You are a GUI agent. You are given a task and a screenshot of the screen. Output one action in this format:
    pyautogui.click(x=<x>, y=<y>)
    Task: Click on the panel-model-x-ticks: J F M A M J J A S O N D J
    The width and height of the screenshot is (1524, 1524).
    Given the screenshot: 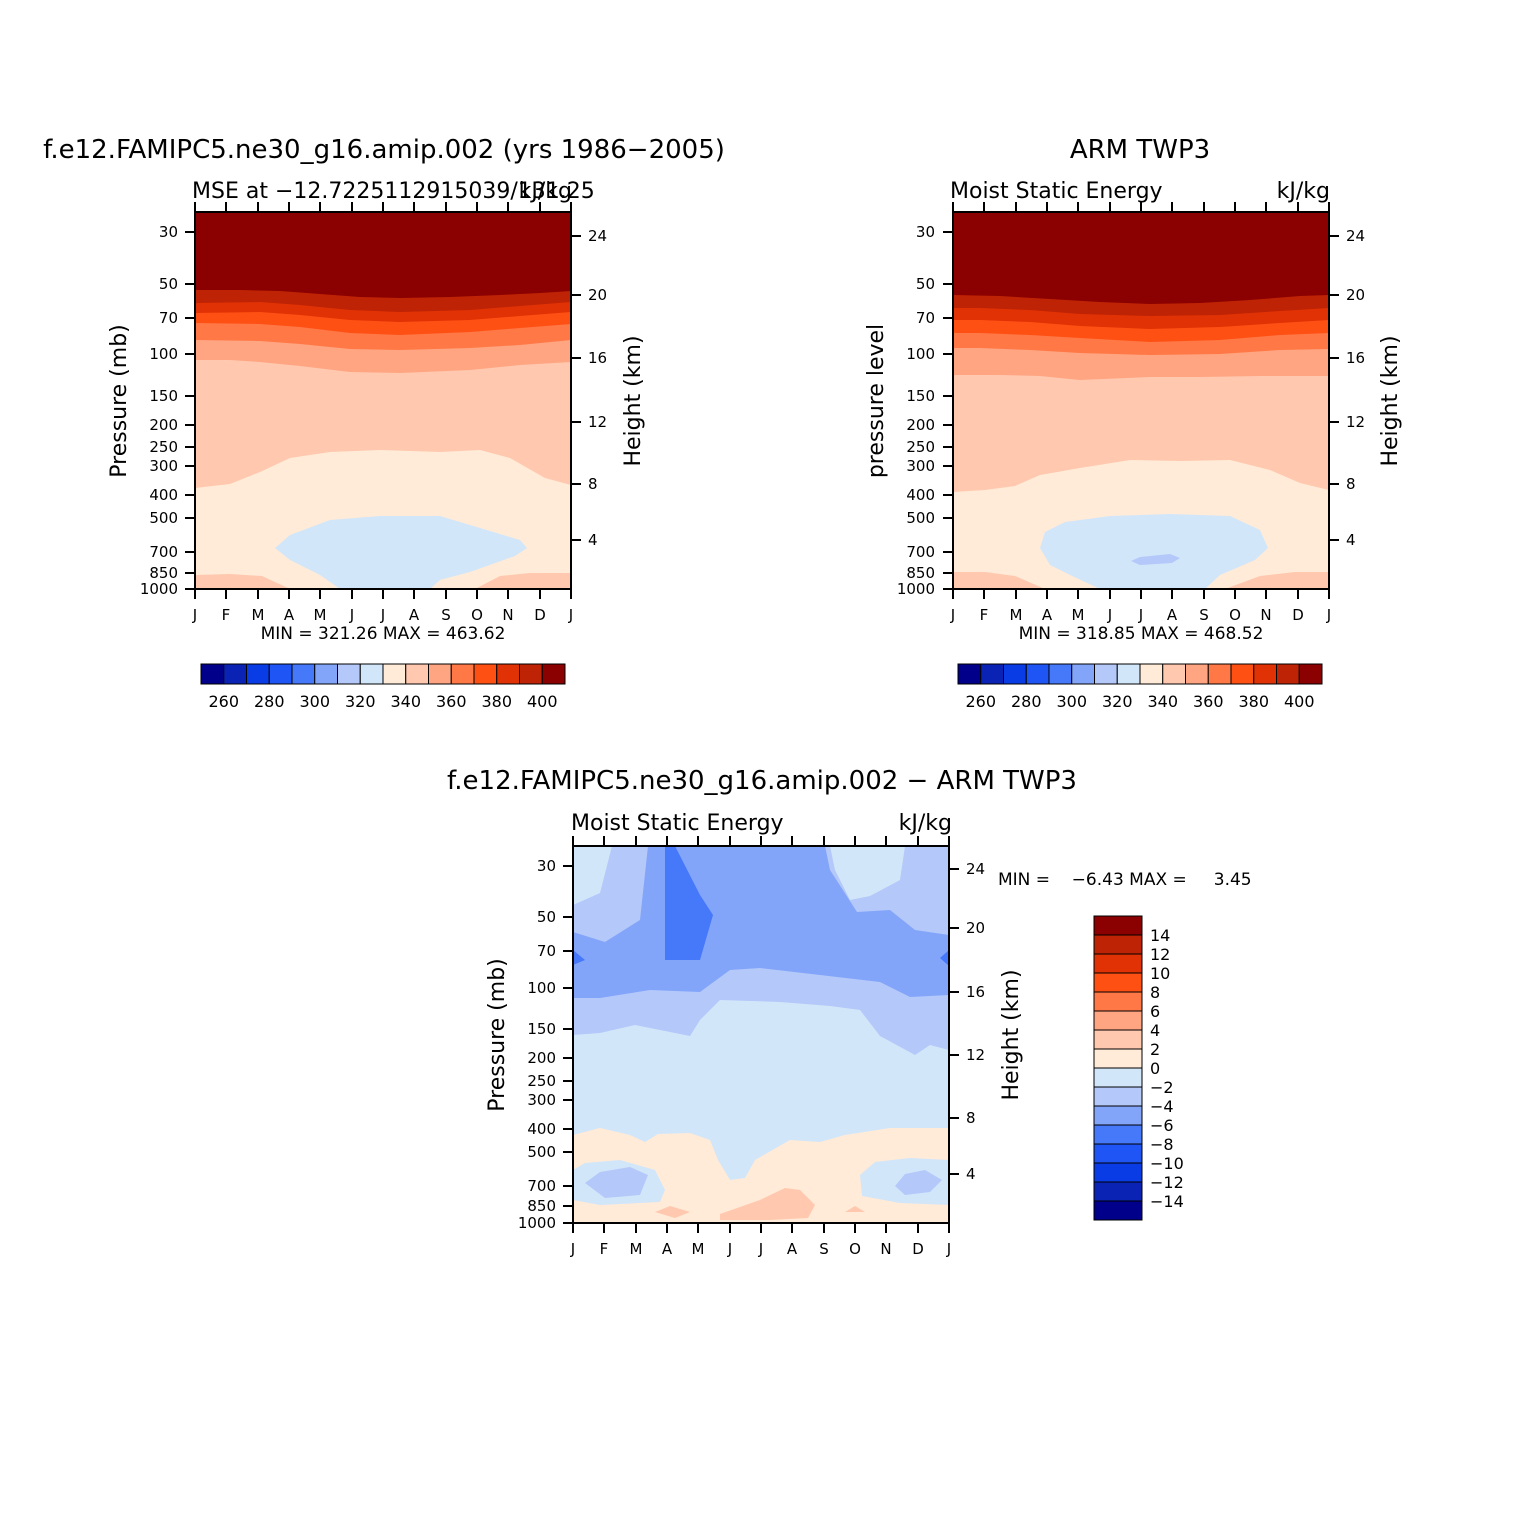 What is the action you would take?
    pyautogui.click(x=382, y=413)
    